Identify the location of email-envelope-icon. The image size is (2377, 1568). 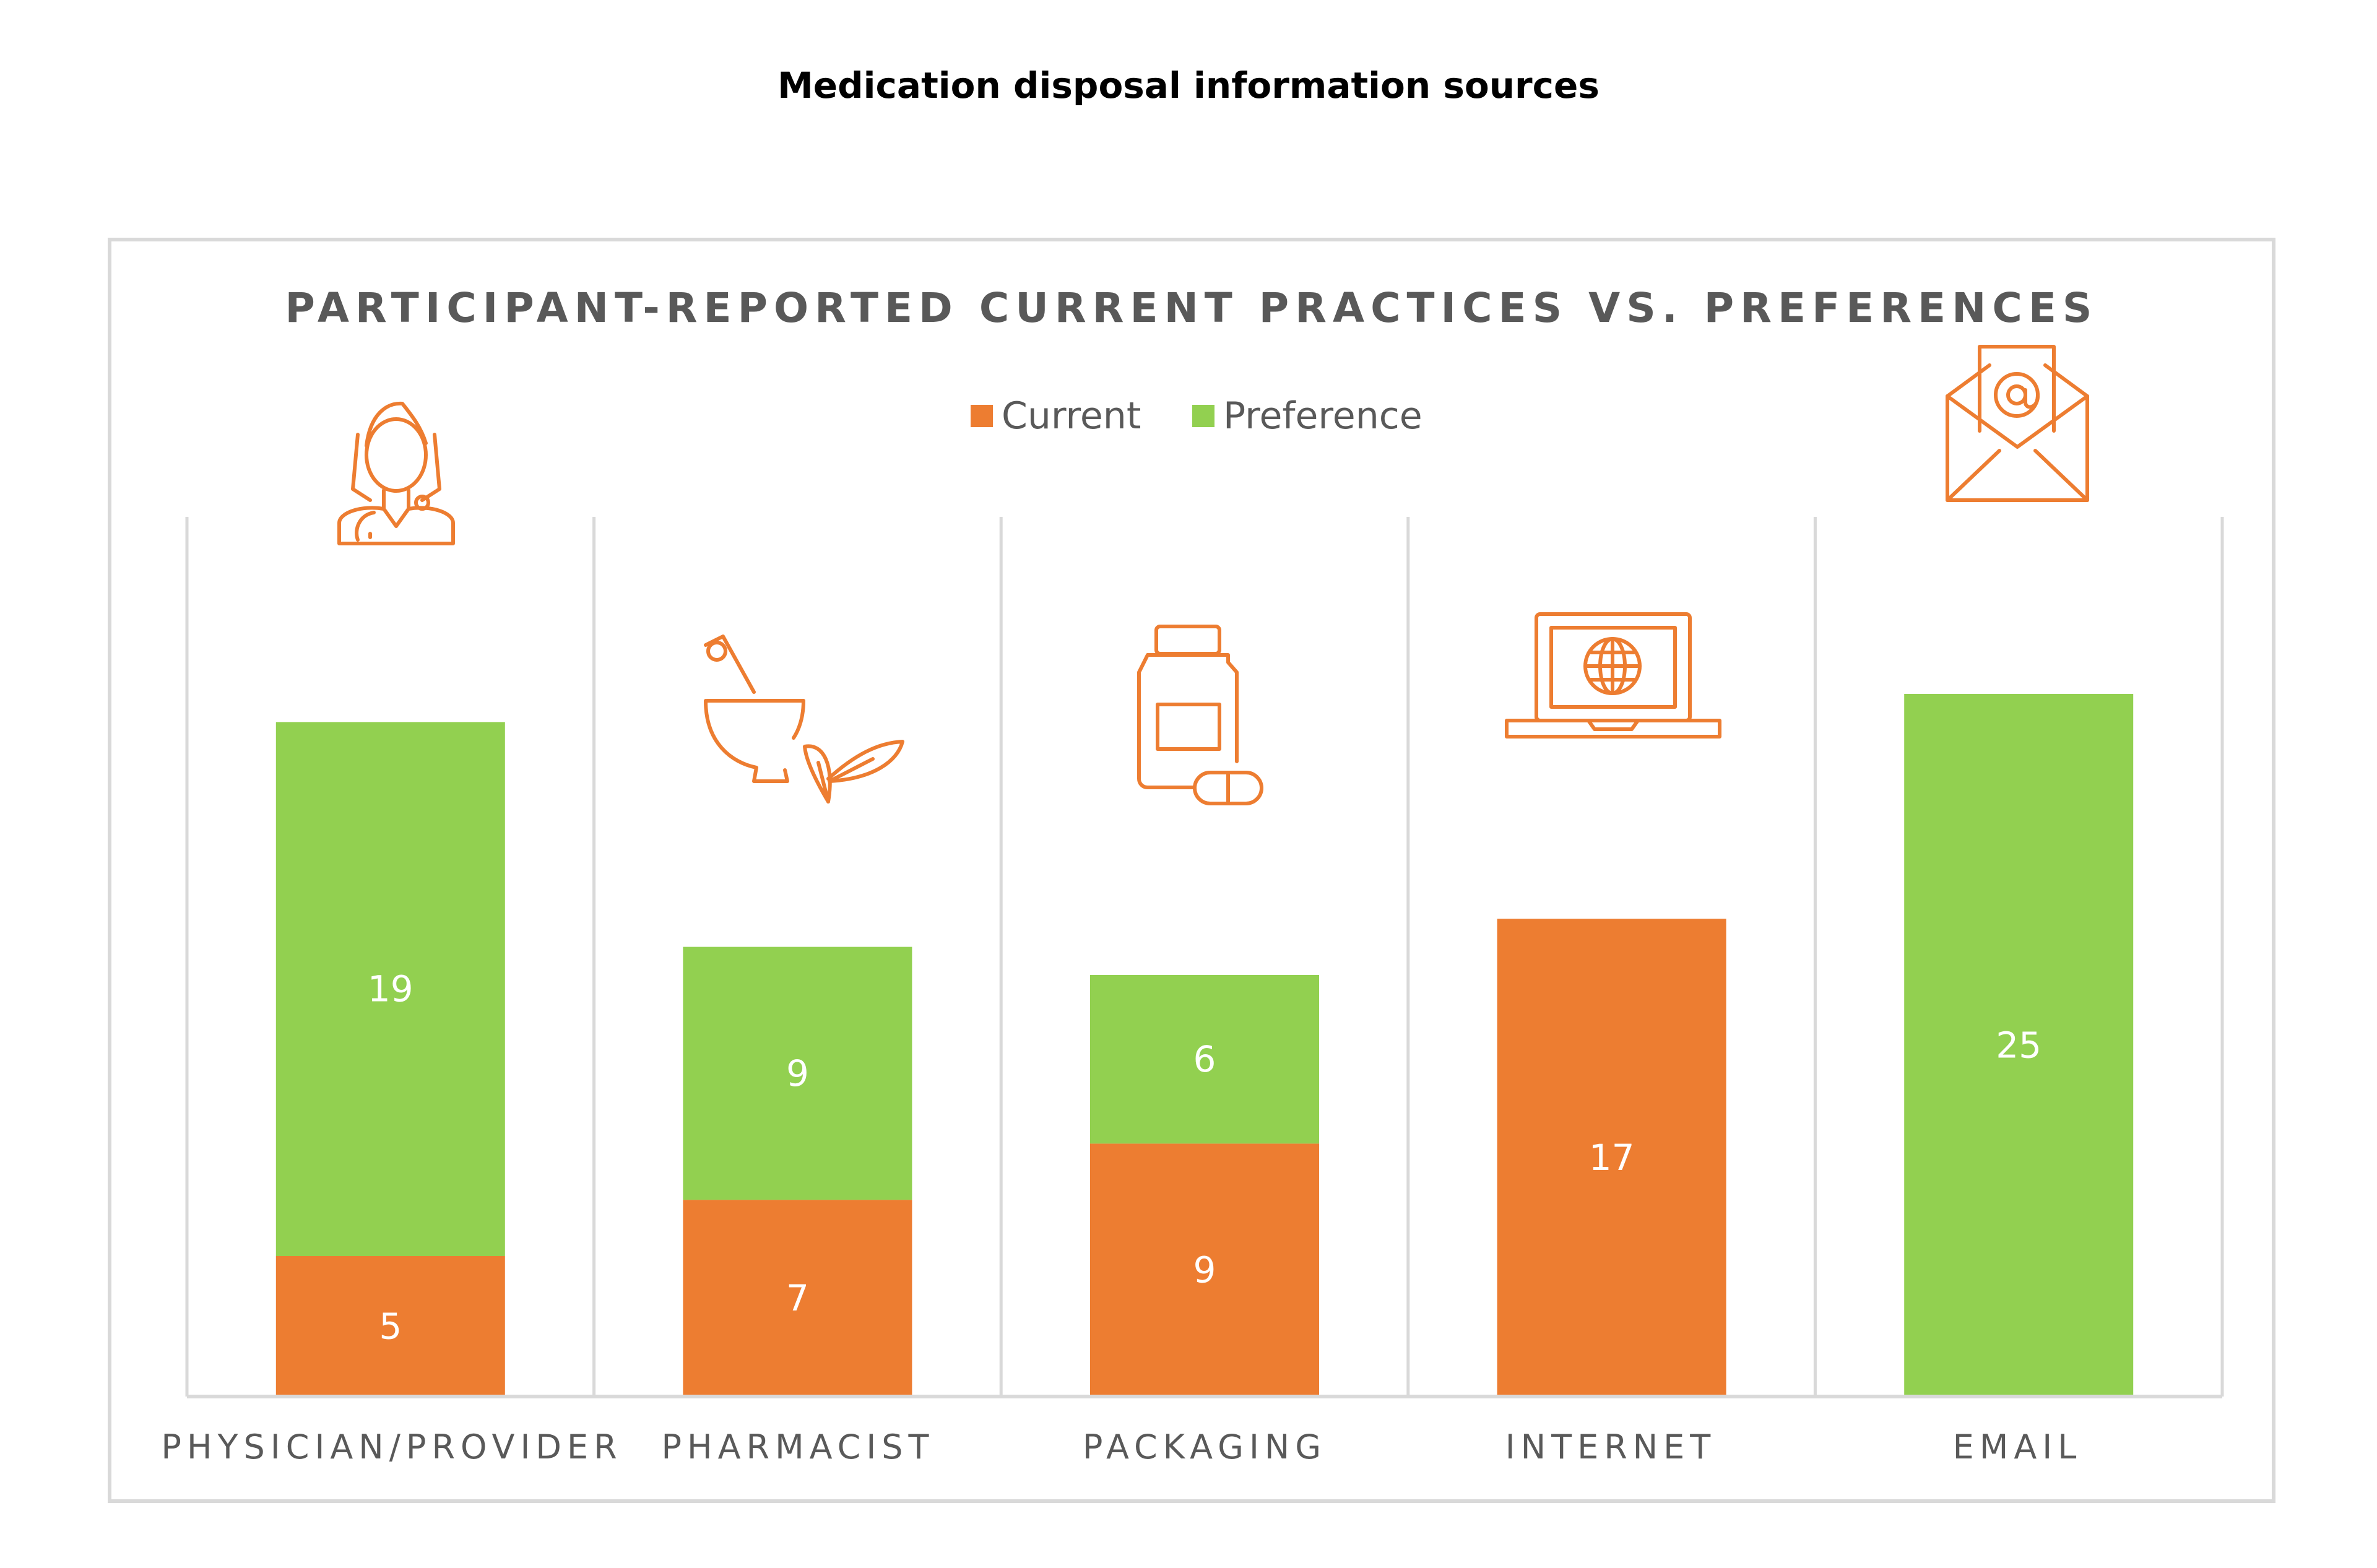
(2017, 423).